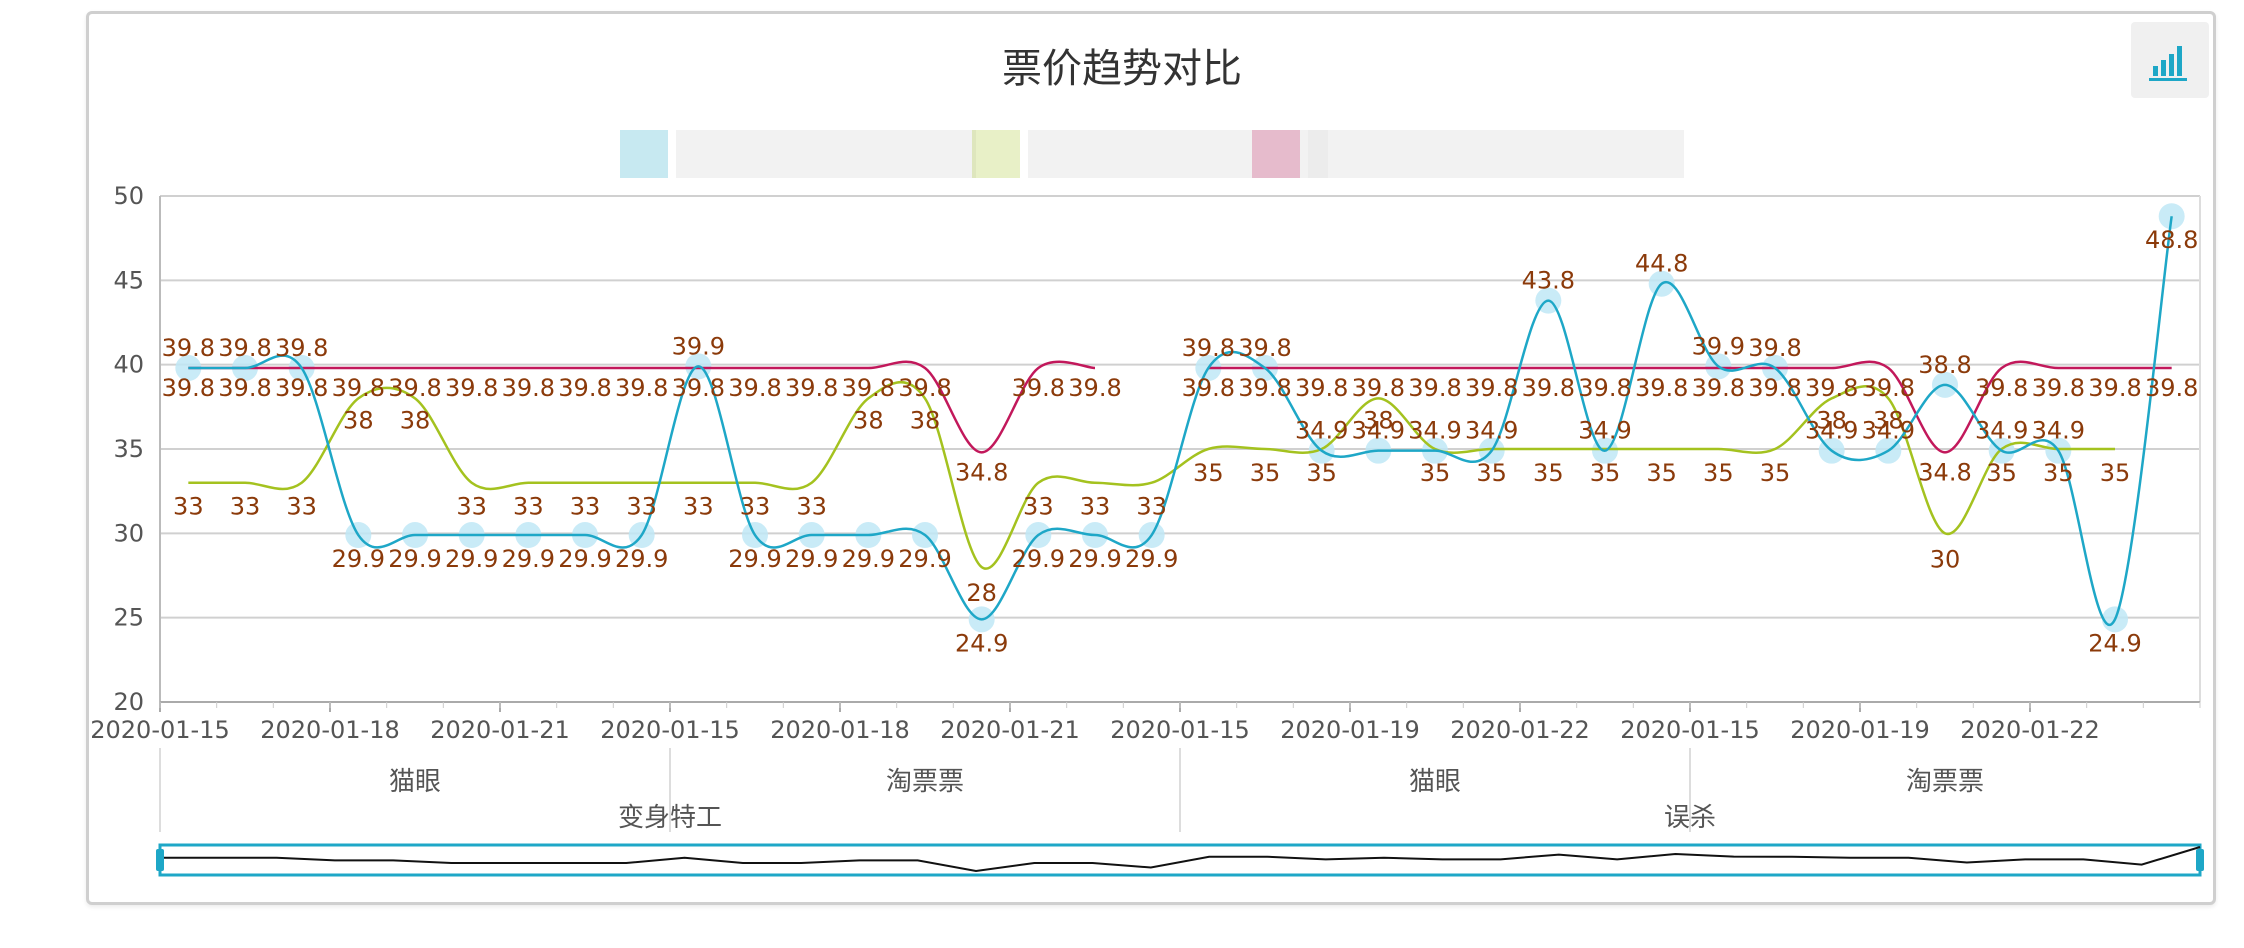  I want to click on legend-item-blue, so click(805, 154).